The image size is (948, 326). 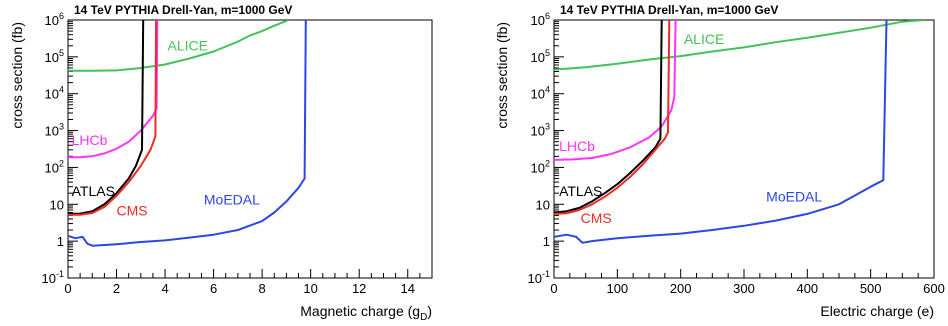 I want to click on x-tick-label: 2, so click(x=116, y=288).